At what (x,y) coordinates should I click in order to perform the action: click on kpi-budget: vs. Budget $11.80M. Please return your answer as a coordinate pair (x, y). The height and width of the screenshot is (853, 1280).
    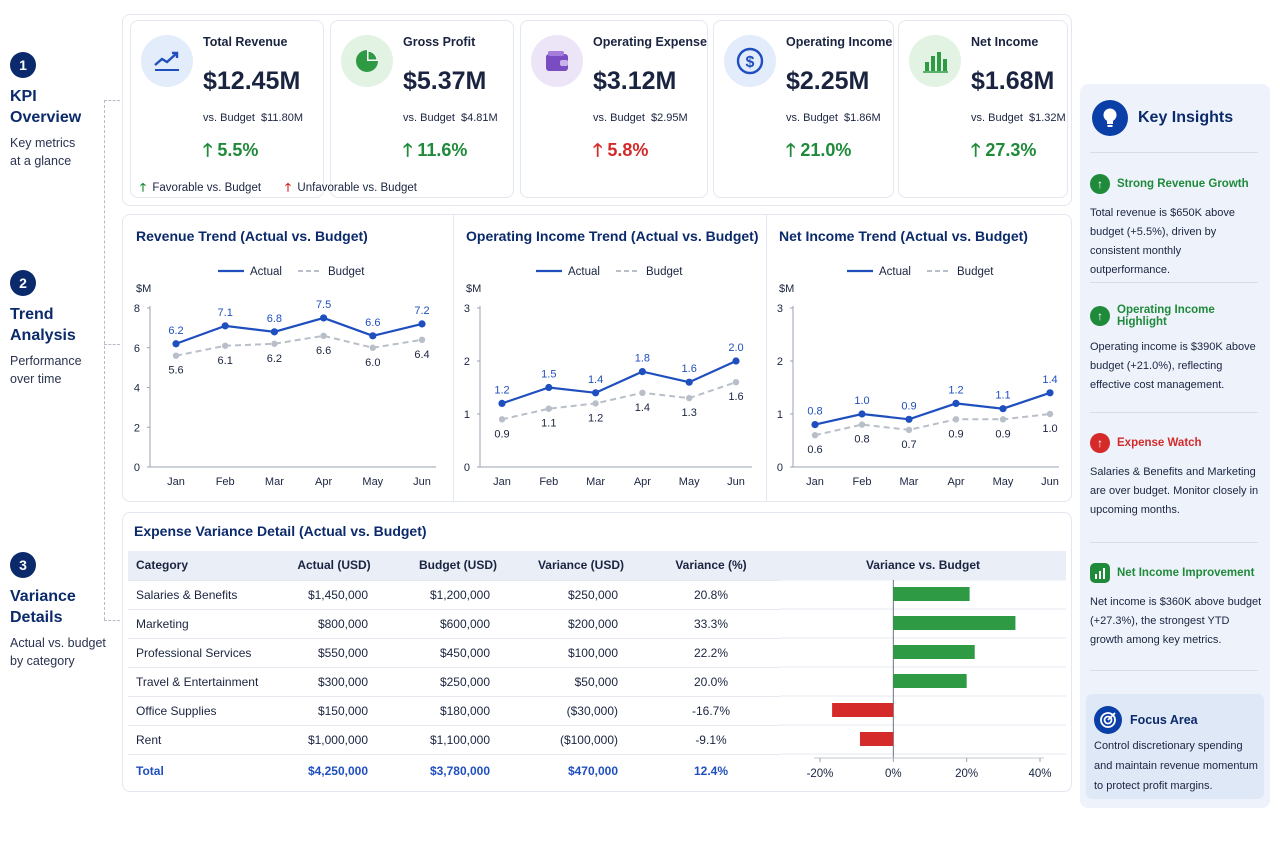
    Looking at the image, I should click on (253, 118).